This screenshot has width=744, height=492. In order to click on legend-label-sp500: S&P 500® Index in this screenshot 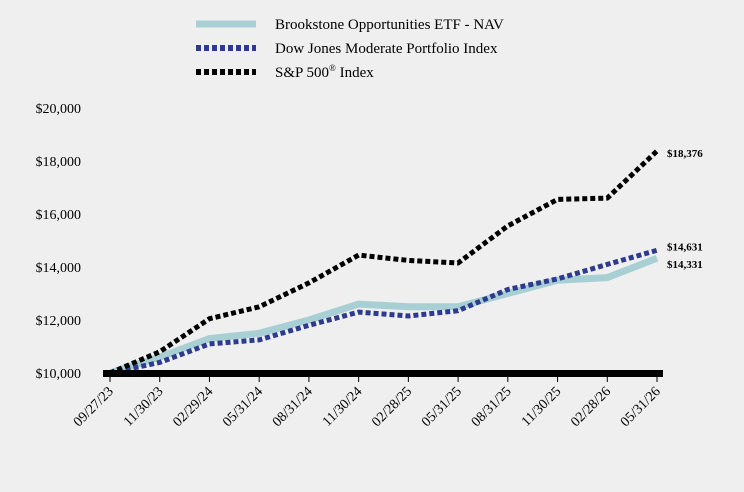, I will do `click(324, 72)`.